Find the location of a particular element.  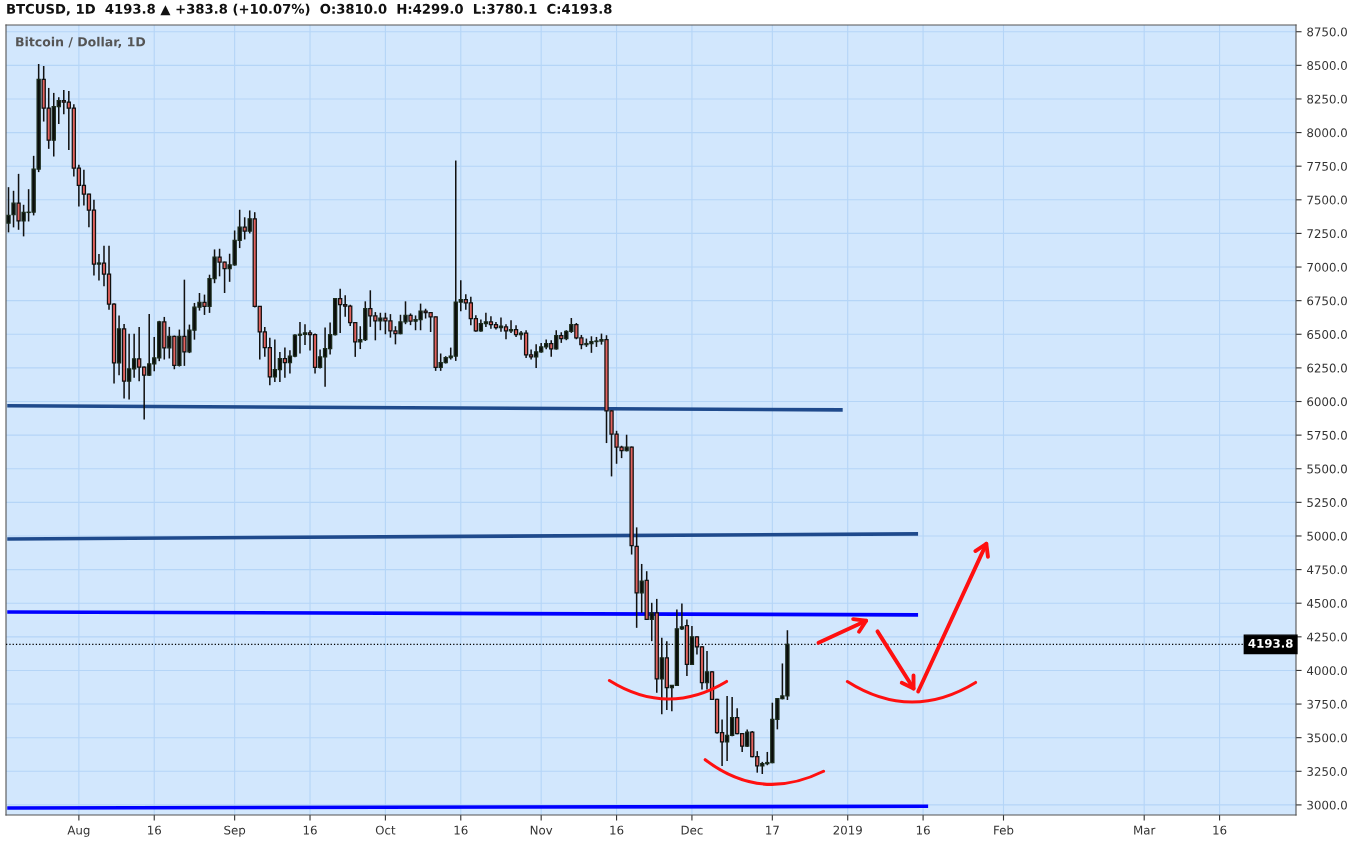

y-tick-label: 5250.0 is located at coordinates (1327, 503).